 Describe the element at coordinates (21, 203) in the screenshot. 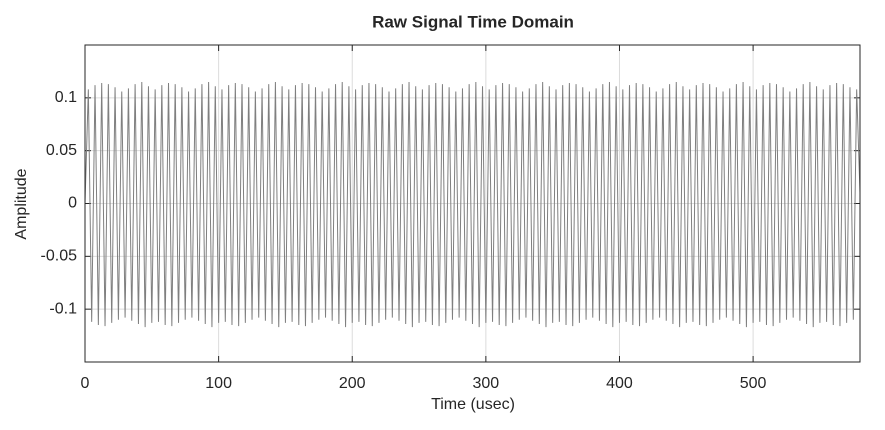

I see `y-axis-label: Amplitude` at that location.